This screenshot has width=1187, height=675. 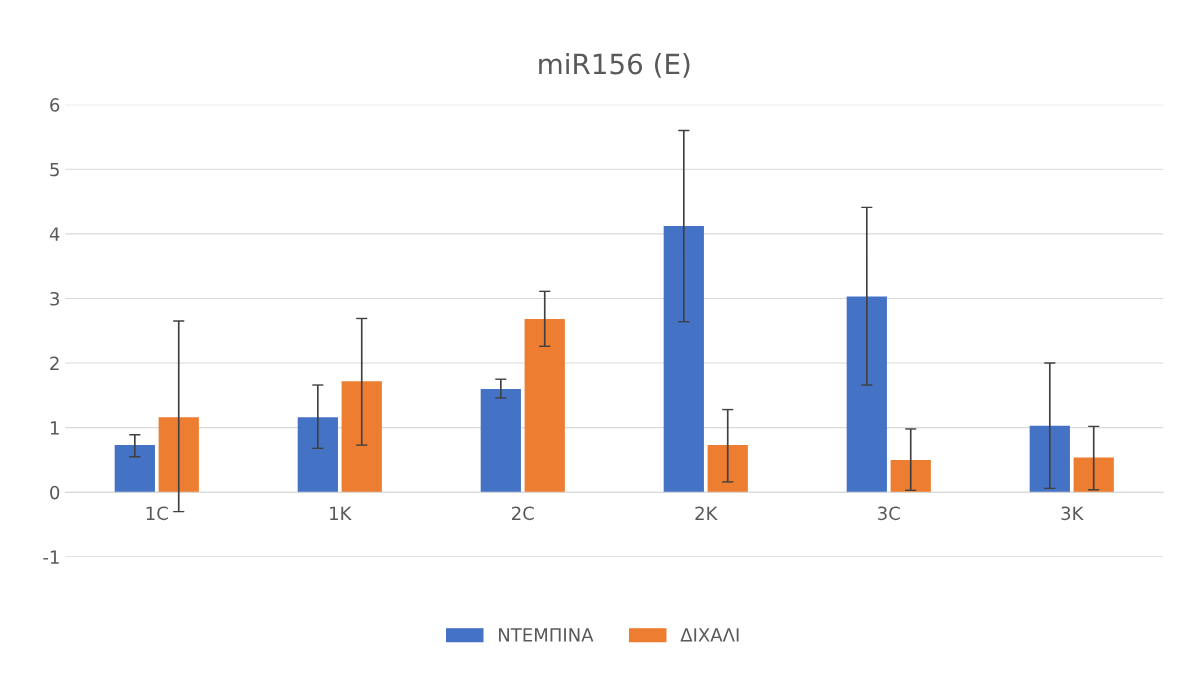 What do you see at coordinates (341, 513) in the screenshot?
I see `x-tick-label: 1K` at bounding box center [341, 513].